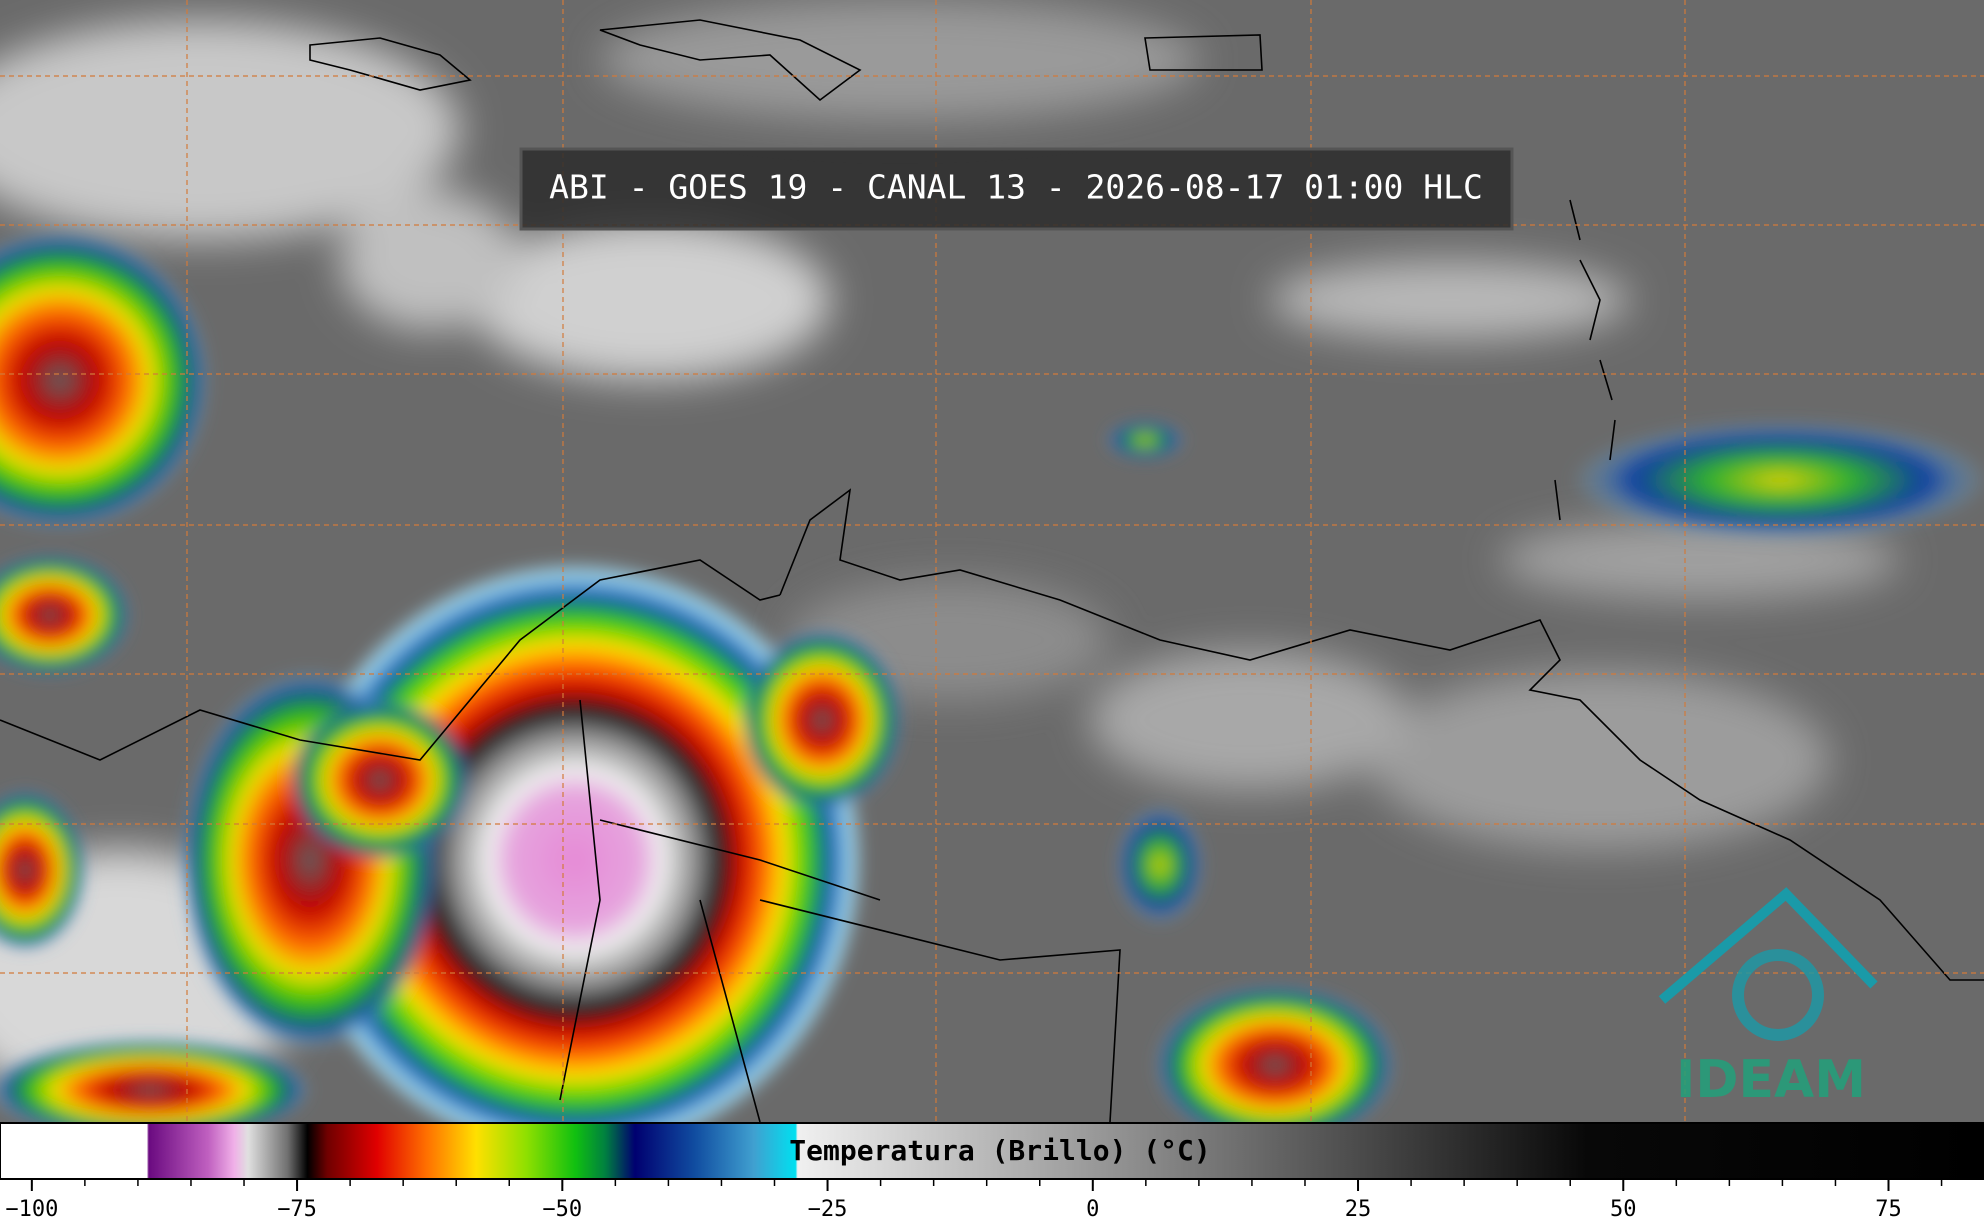 The image size is (1984, 1222). Describe the element at coordinates (31, 1209) in the screenshot. I see `tick-label: −100` at that location.